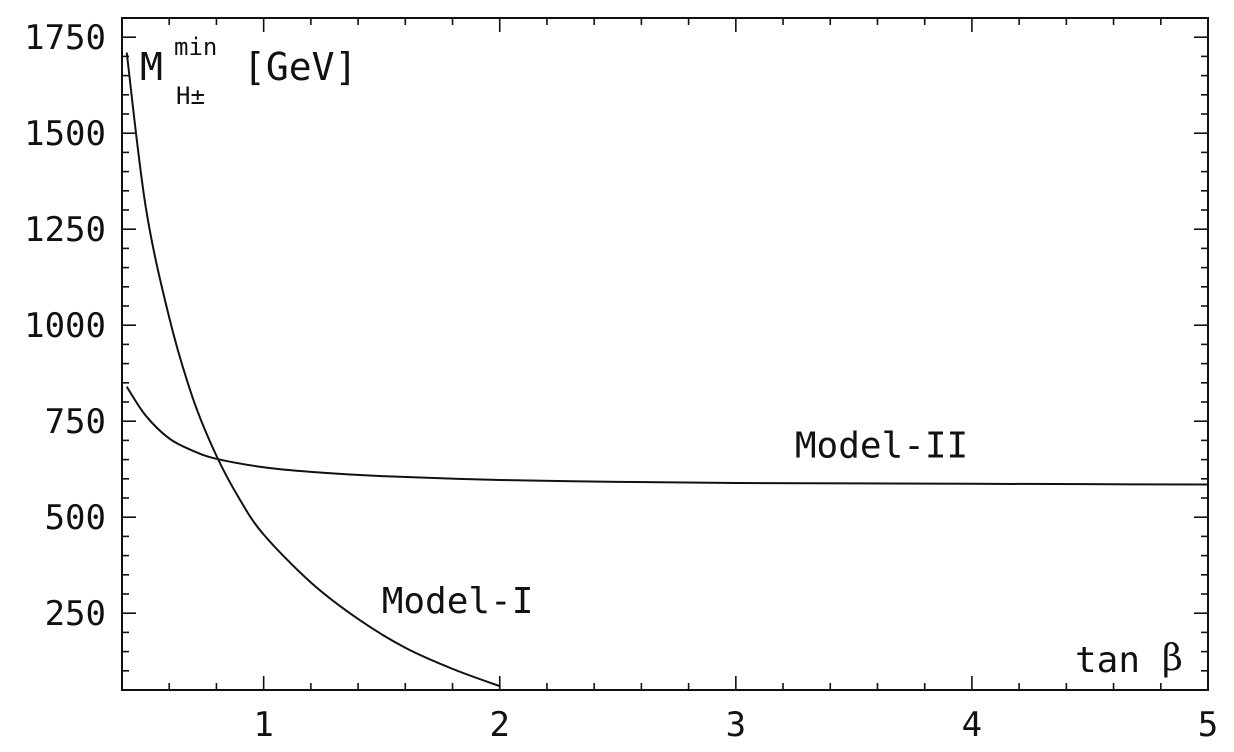  What do you see at coordinates (190, 96) in the screenshot?
I see `y-axis-label-subscript: H±` at bounding box center [190, 96].